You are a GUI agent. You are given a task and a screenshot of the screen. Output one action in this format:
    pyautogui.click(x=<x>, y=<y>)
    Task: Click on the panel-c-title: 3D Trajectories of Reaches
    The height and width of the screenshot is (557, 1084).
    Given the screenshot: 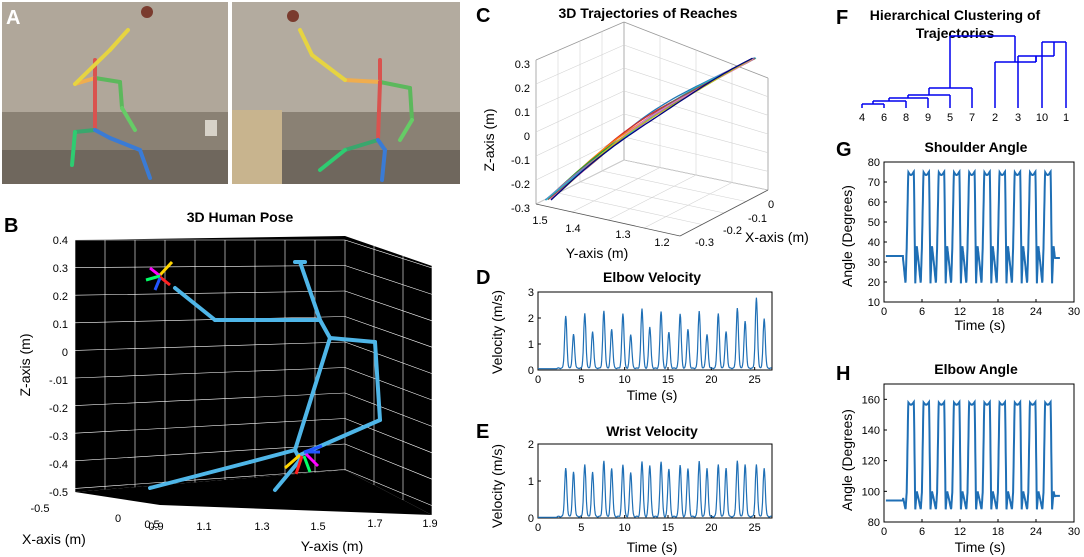 What is the action you would take?
    pyautogui.click(x=648, y=13)
    